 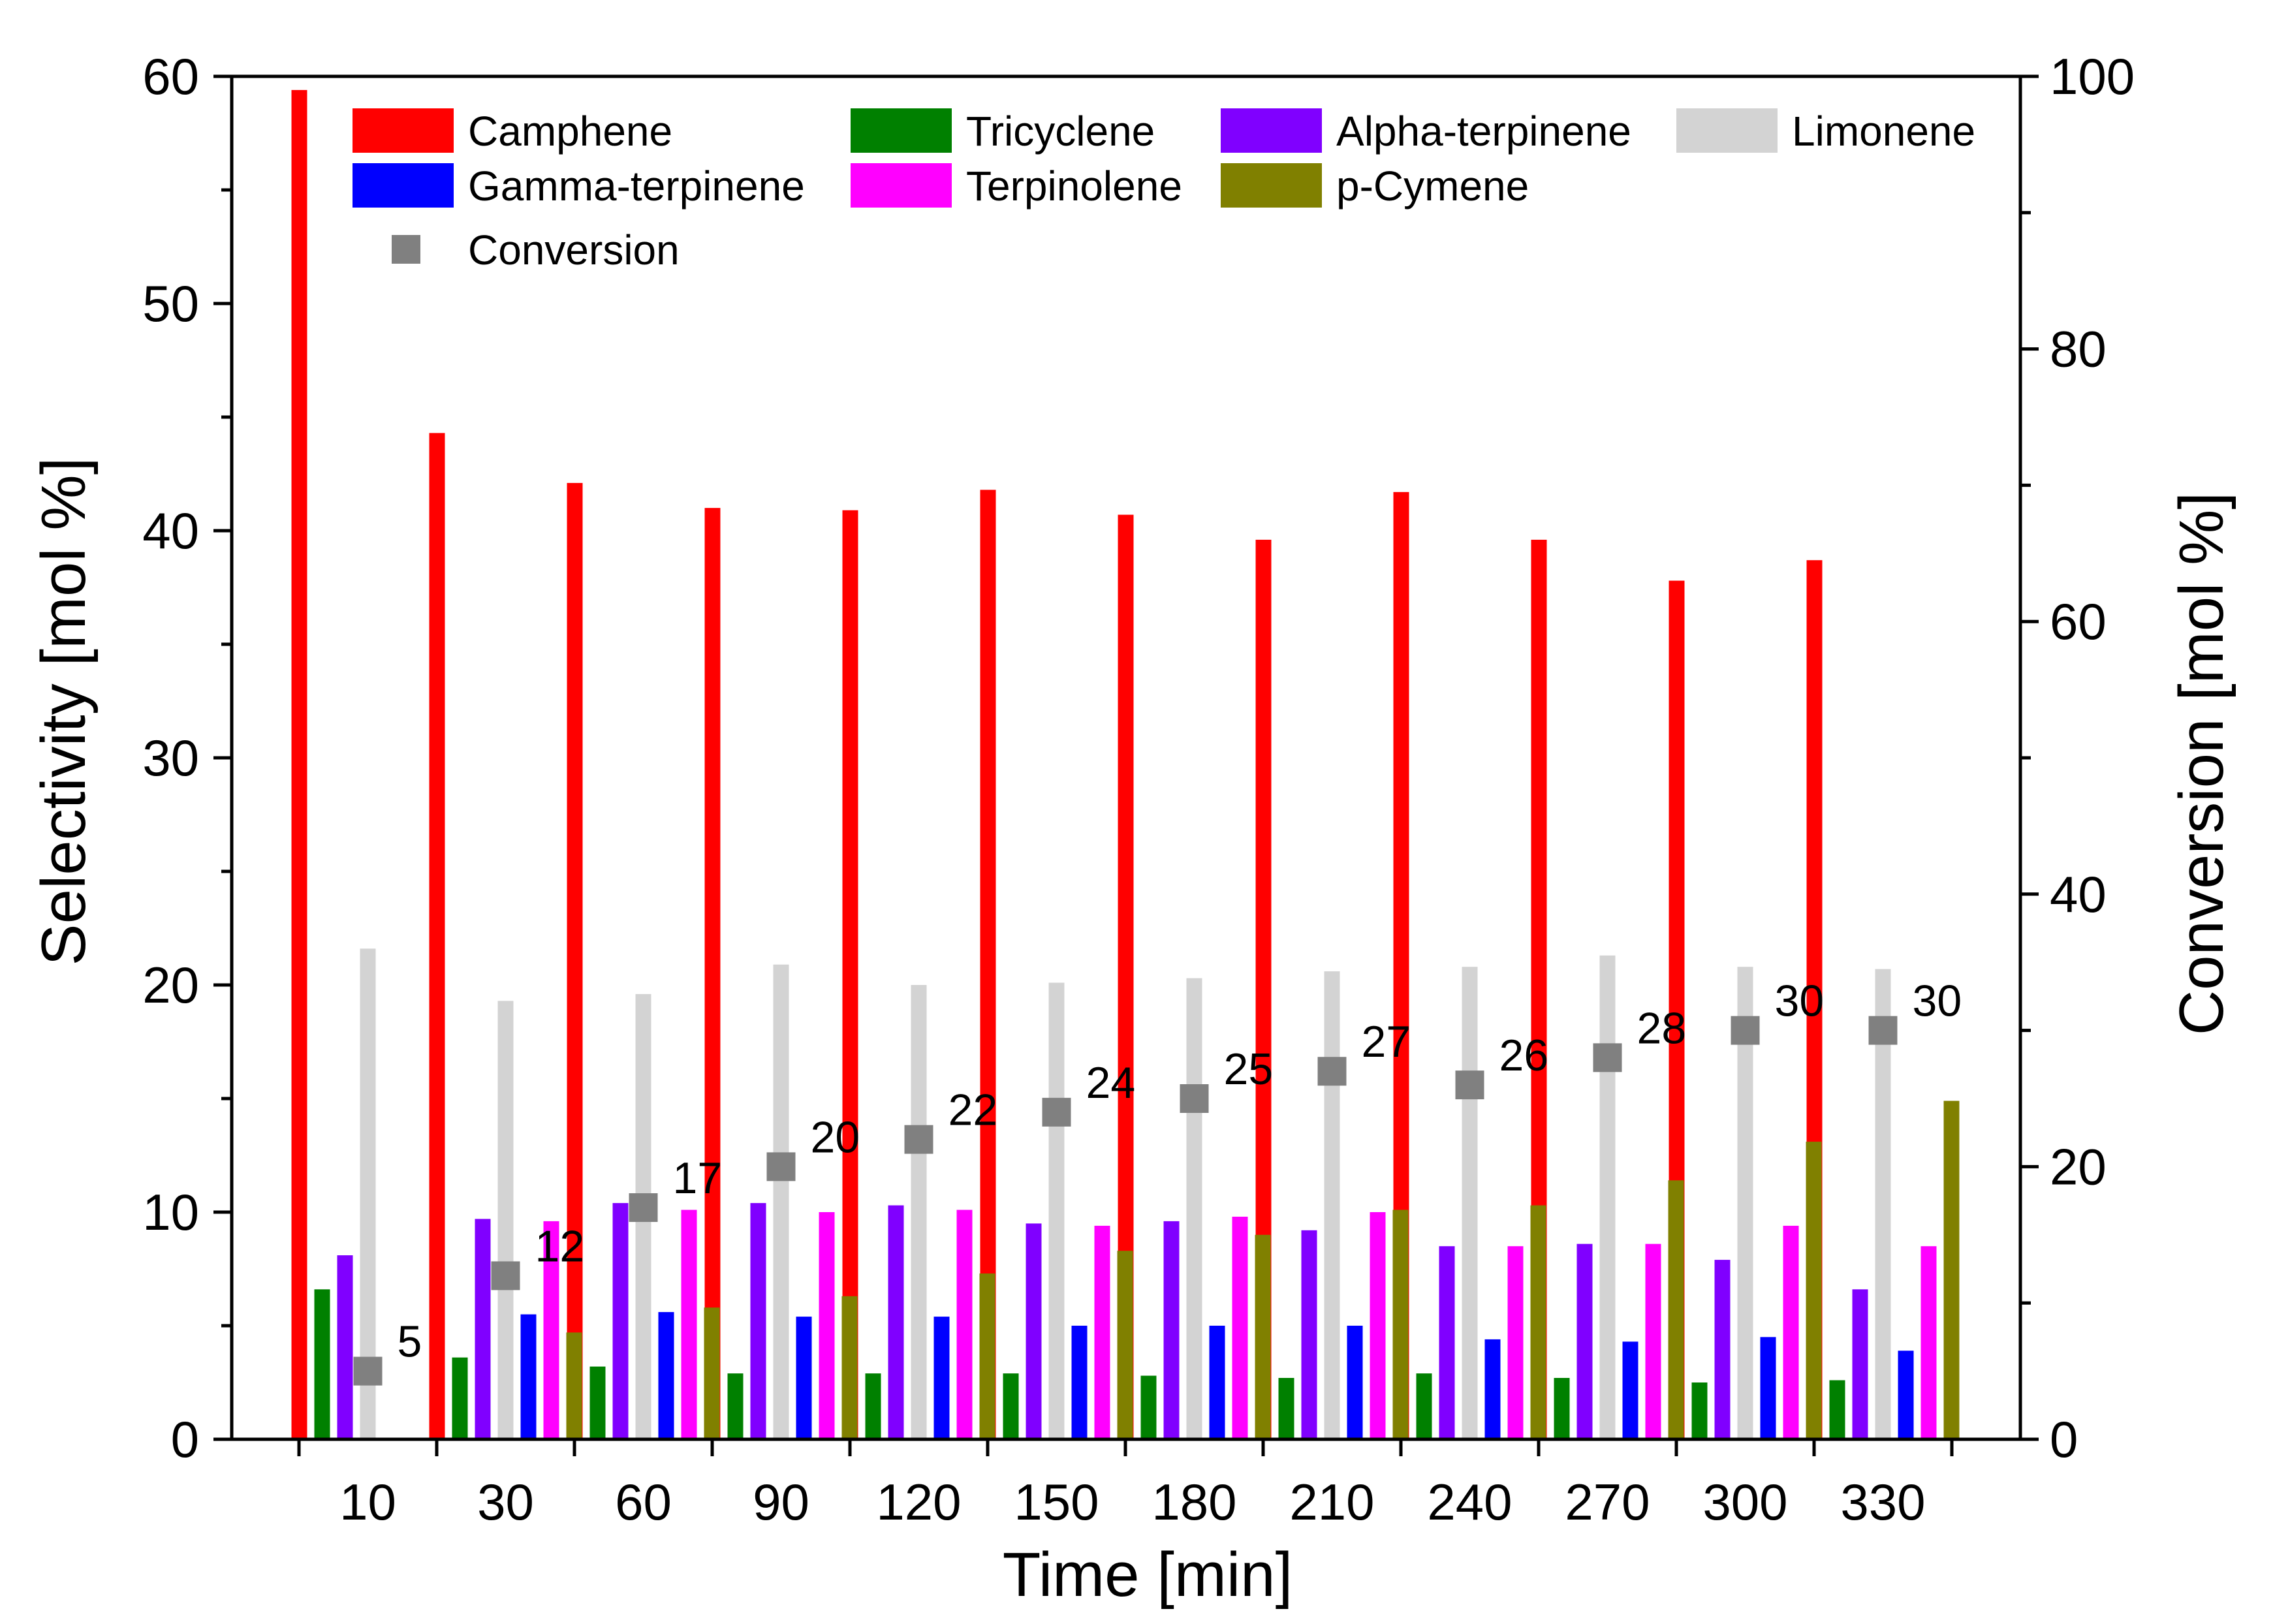 I want to click on conversion-label: 30, so click(x=1800, y=1001).